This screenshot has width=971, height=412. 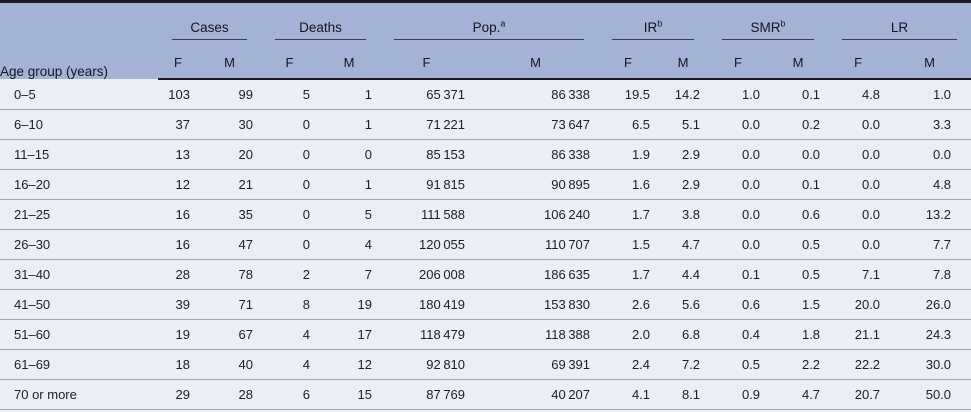 What do you see at coordinates (628, 244) in the screenshot?
I see `cell-ir-f: 1.5` at bounding box center [628, 244].